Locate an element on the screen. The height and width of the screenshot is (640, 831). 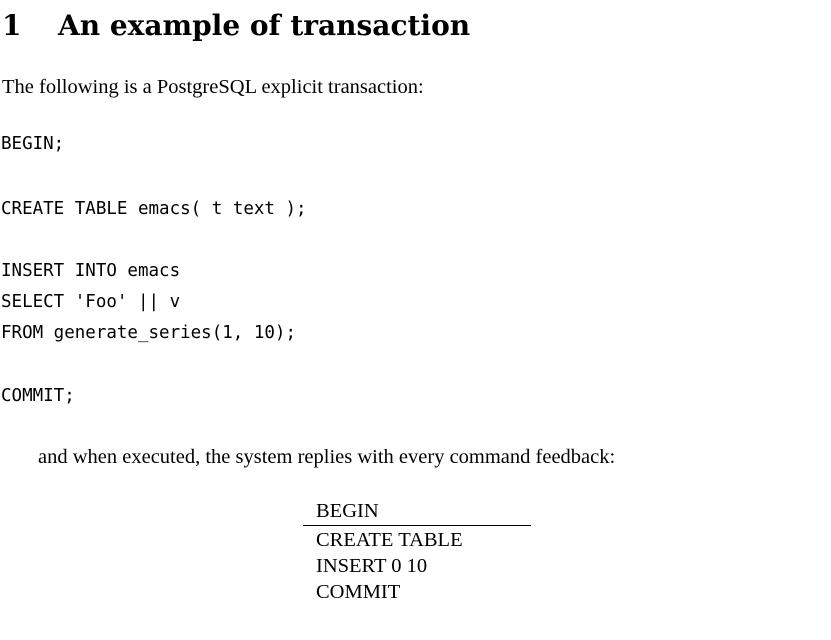
feedback-table: BEGIN CREATE TABLE INSERT 0 10 COMMIT is located at coordinates (417, 551).